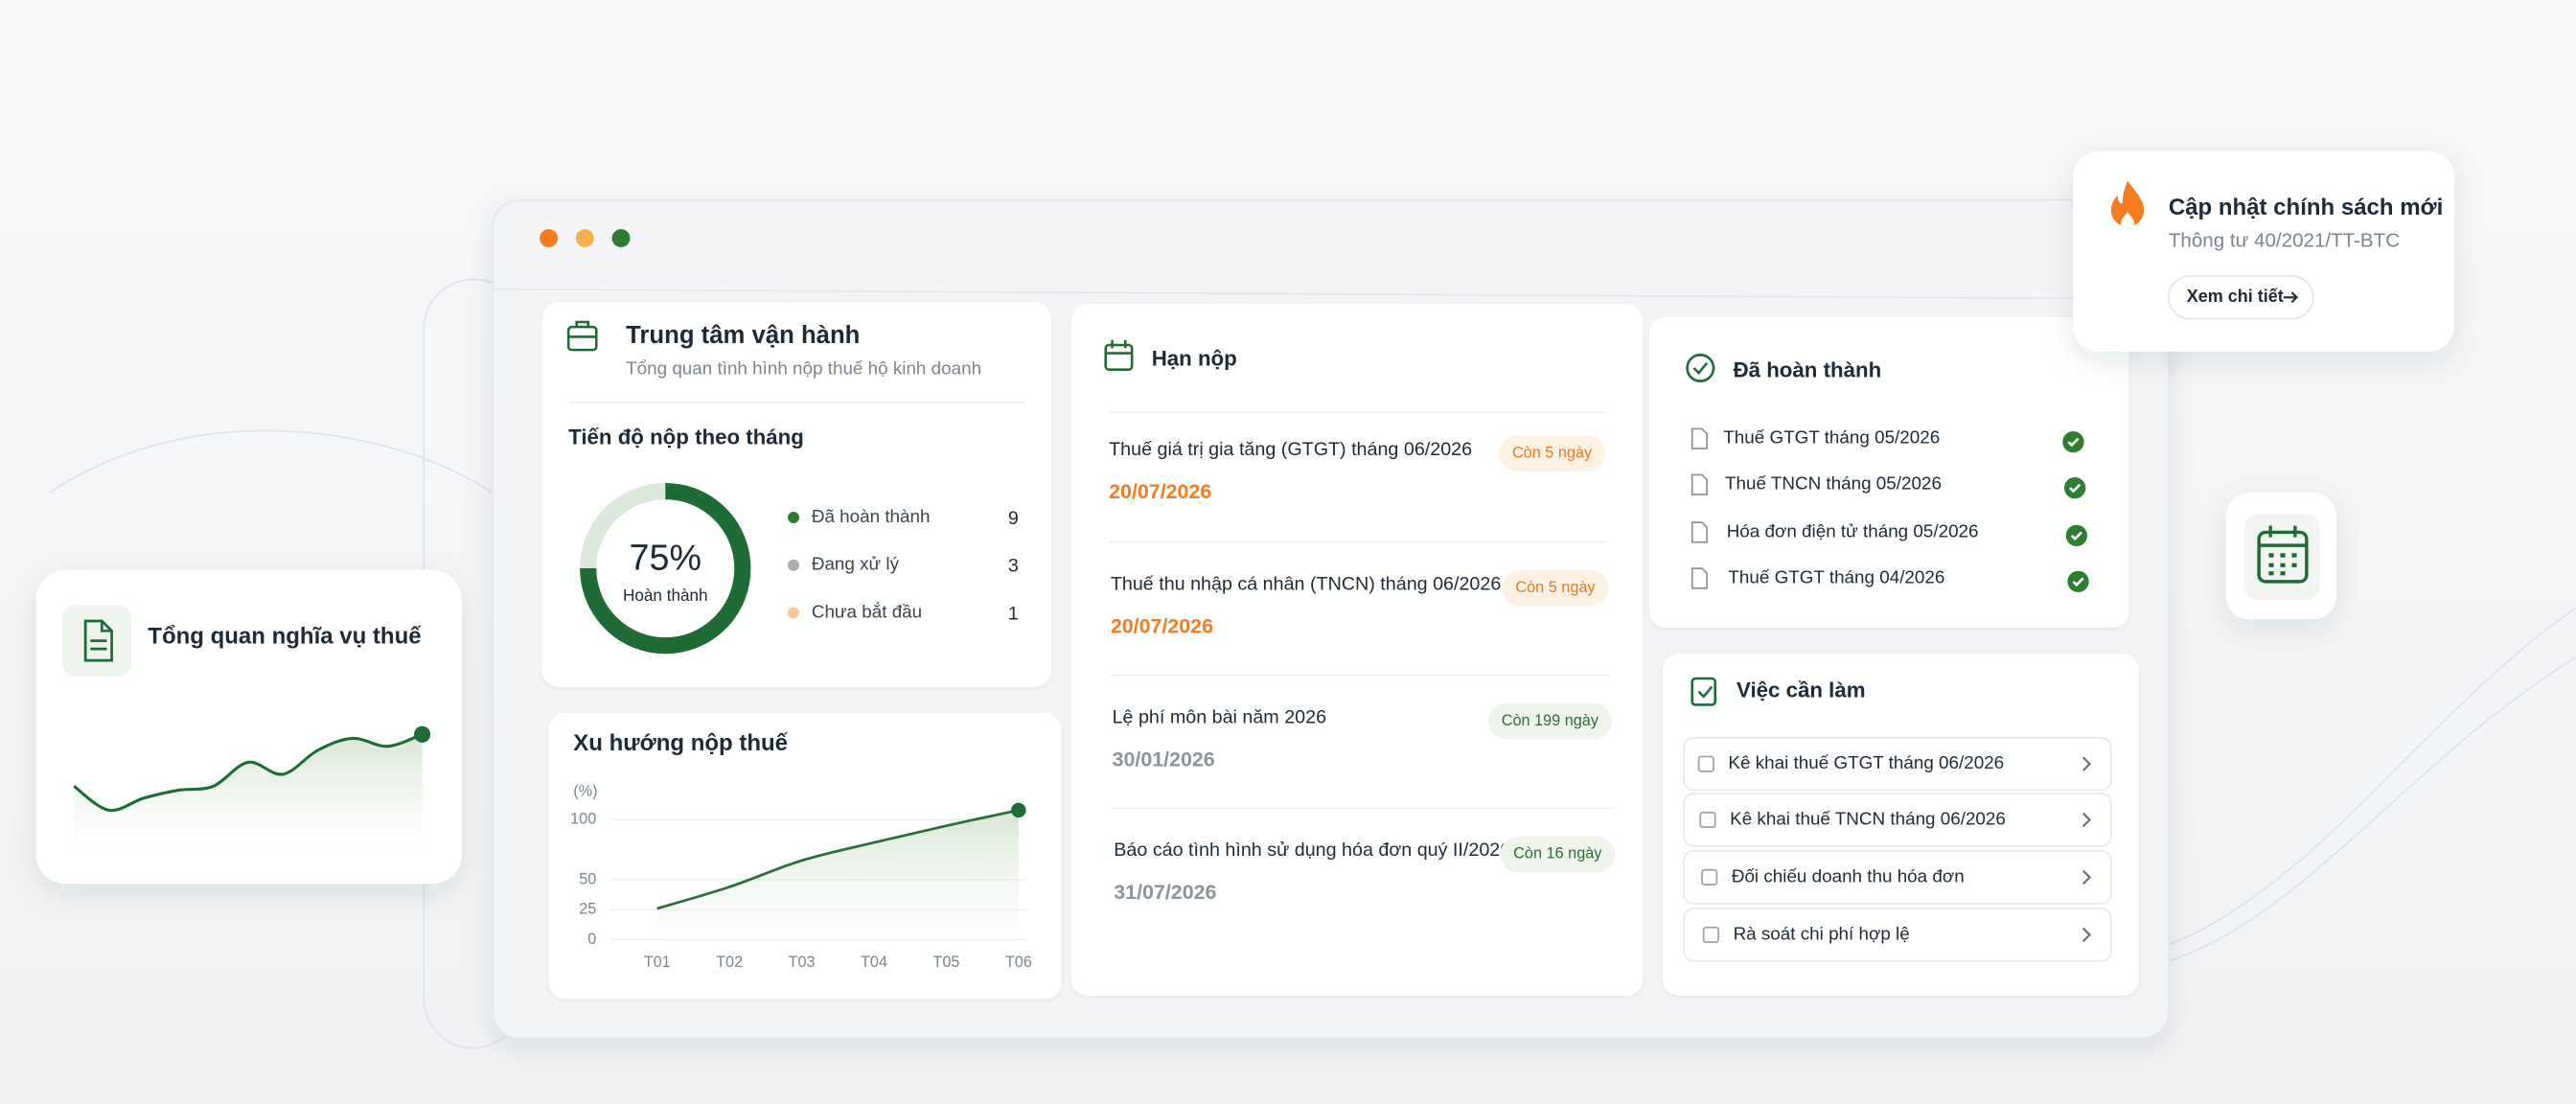 This screenshot has height=1104, width=2576. Describe the element at coordinates (1019, 810) in the screenshot. I see `trend-end` at that location.